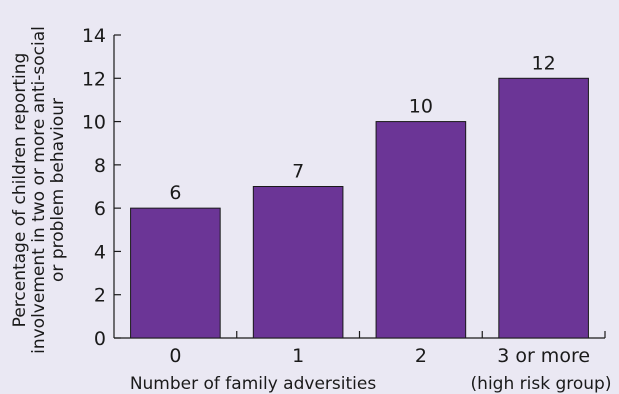 The width and height of the screenshot is (619, 394). What do you see at coordinates (253, 384) in the screenshot?
I see `x-axis-label: Number of family adversities` at bounding box center [253, 384].